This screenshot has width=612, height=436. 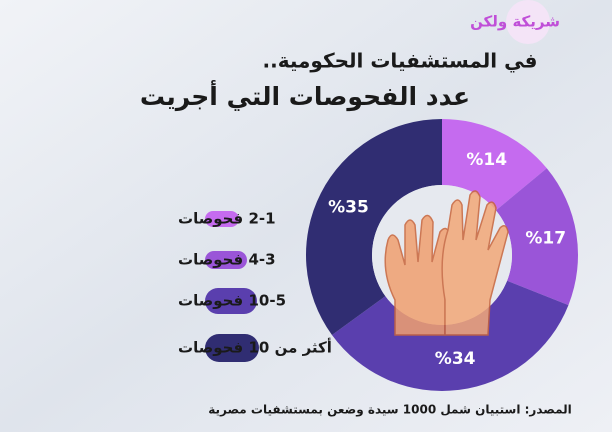 I want to click on legend-label: أكثر من 10 فحوصات, so click(x=255, y=347).